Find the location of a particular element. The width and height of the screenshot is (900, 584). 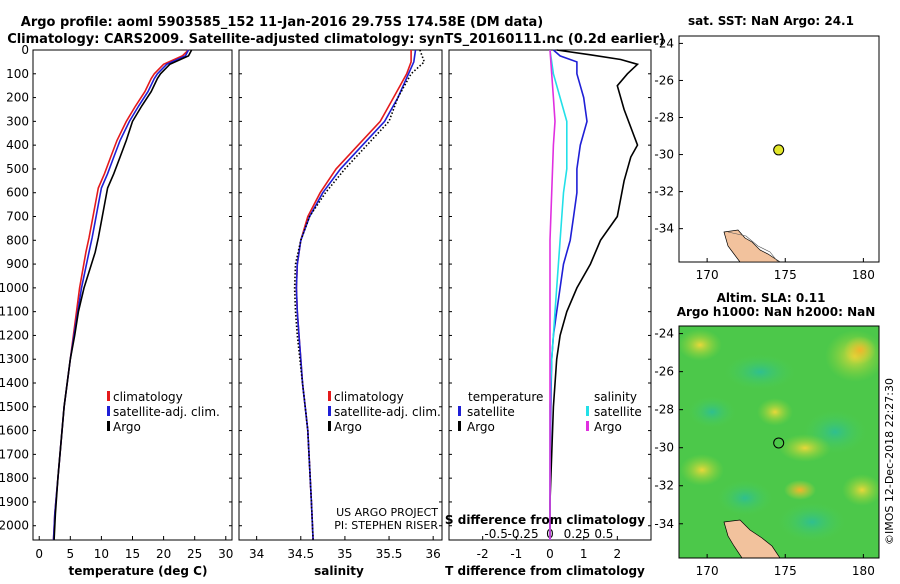

sla-map-field is located at coordinates (779, 442).